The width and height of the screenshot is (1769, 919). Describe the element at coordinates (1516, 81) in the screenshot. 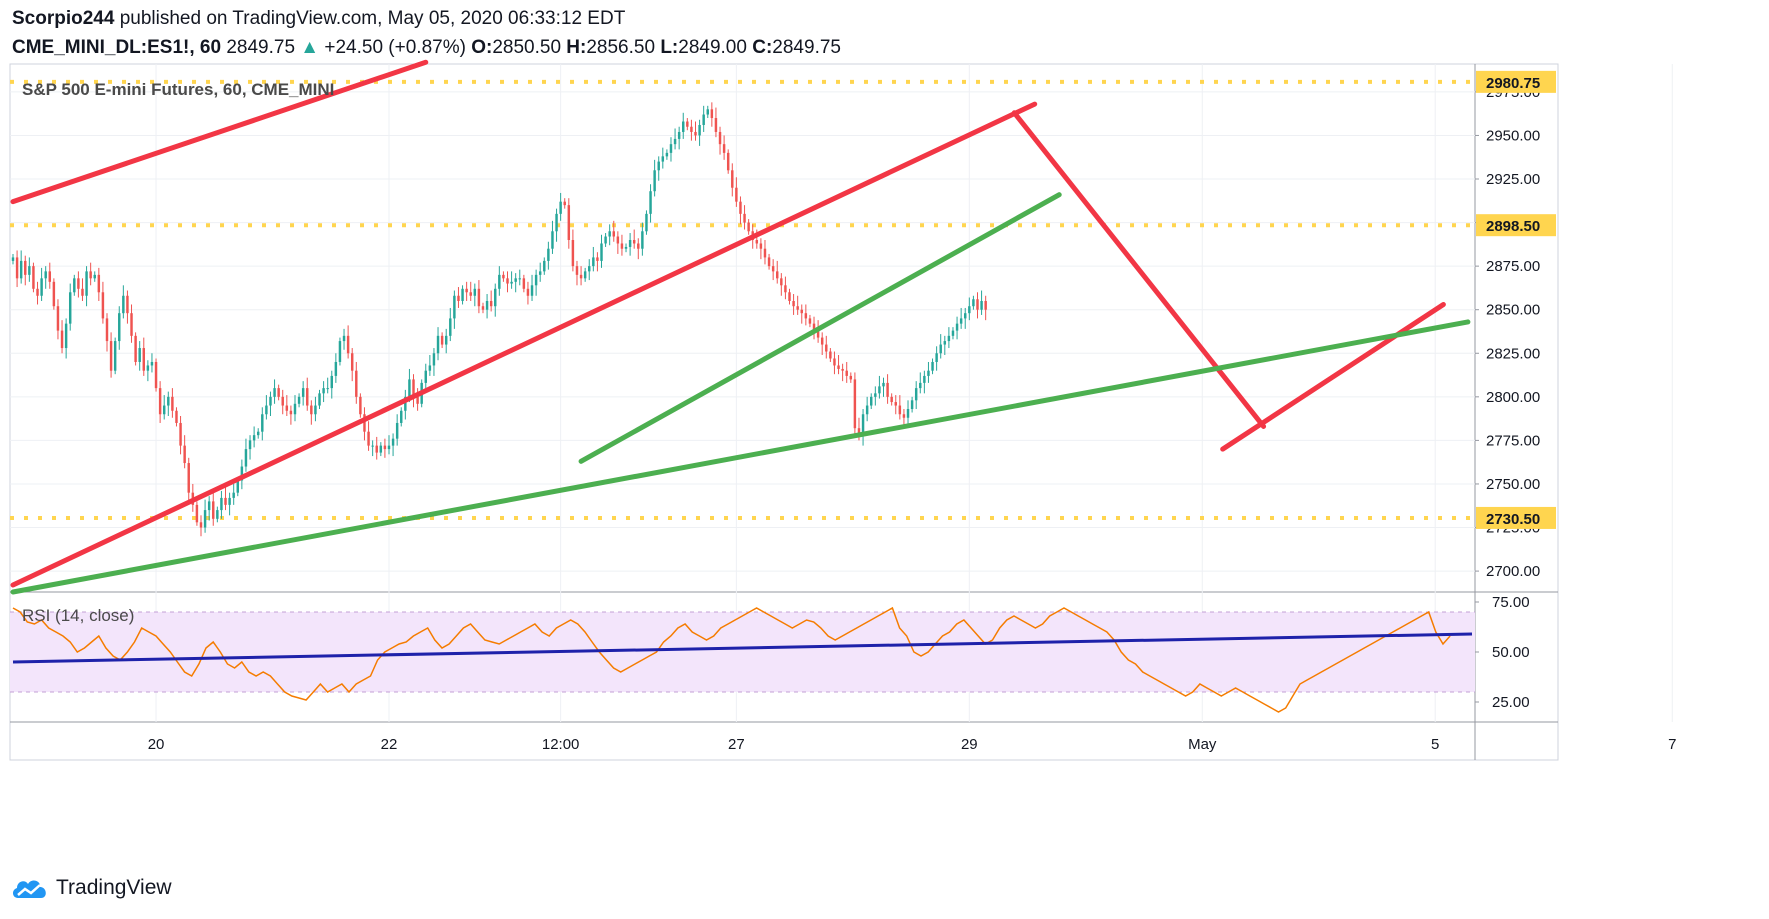

I see `price-label-tag` at that location.